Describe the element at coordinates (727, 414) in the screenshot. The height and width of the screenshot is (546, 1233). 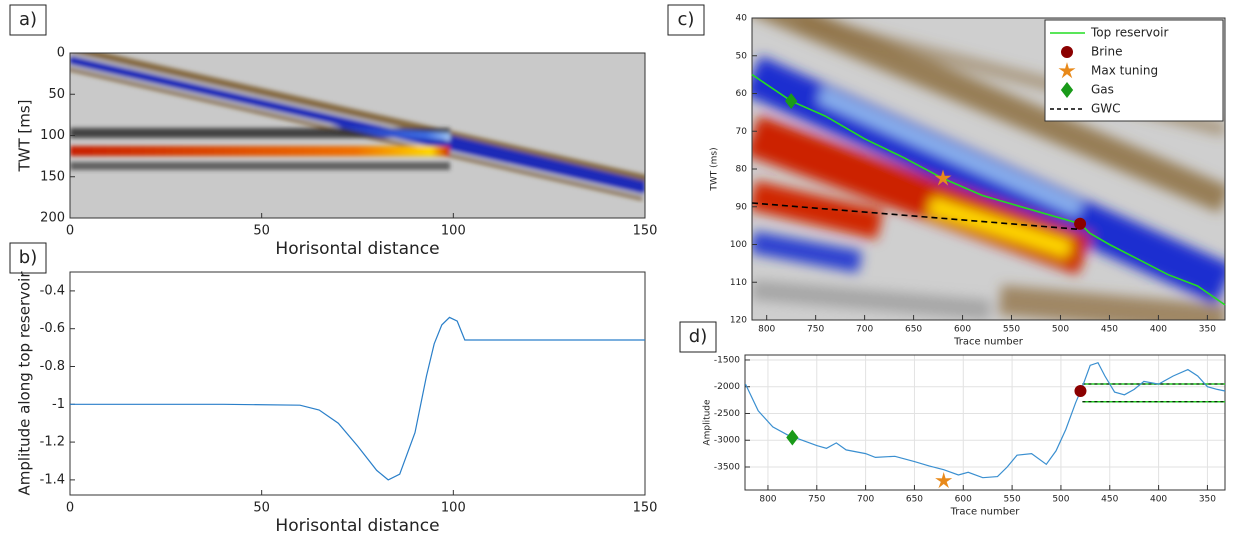
I see `y-tick-label: -2500` at that location.